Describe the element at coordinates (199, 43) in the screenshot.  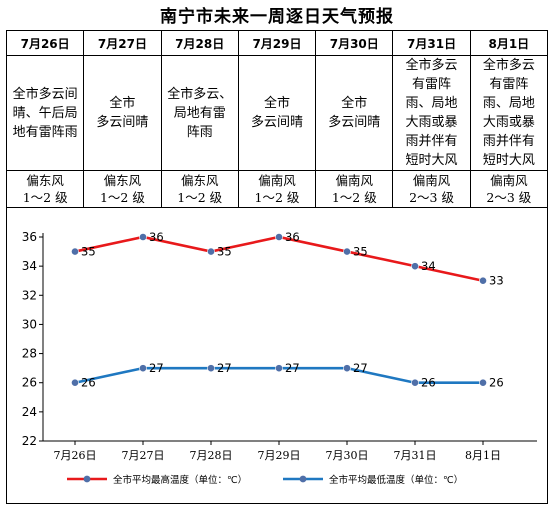
I see `date-cell: 7月28日` at that location.